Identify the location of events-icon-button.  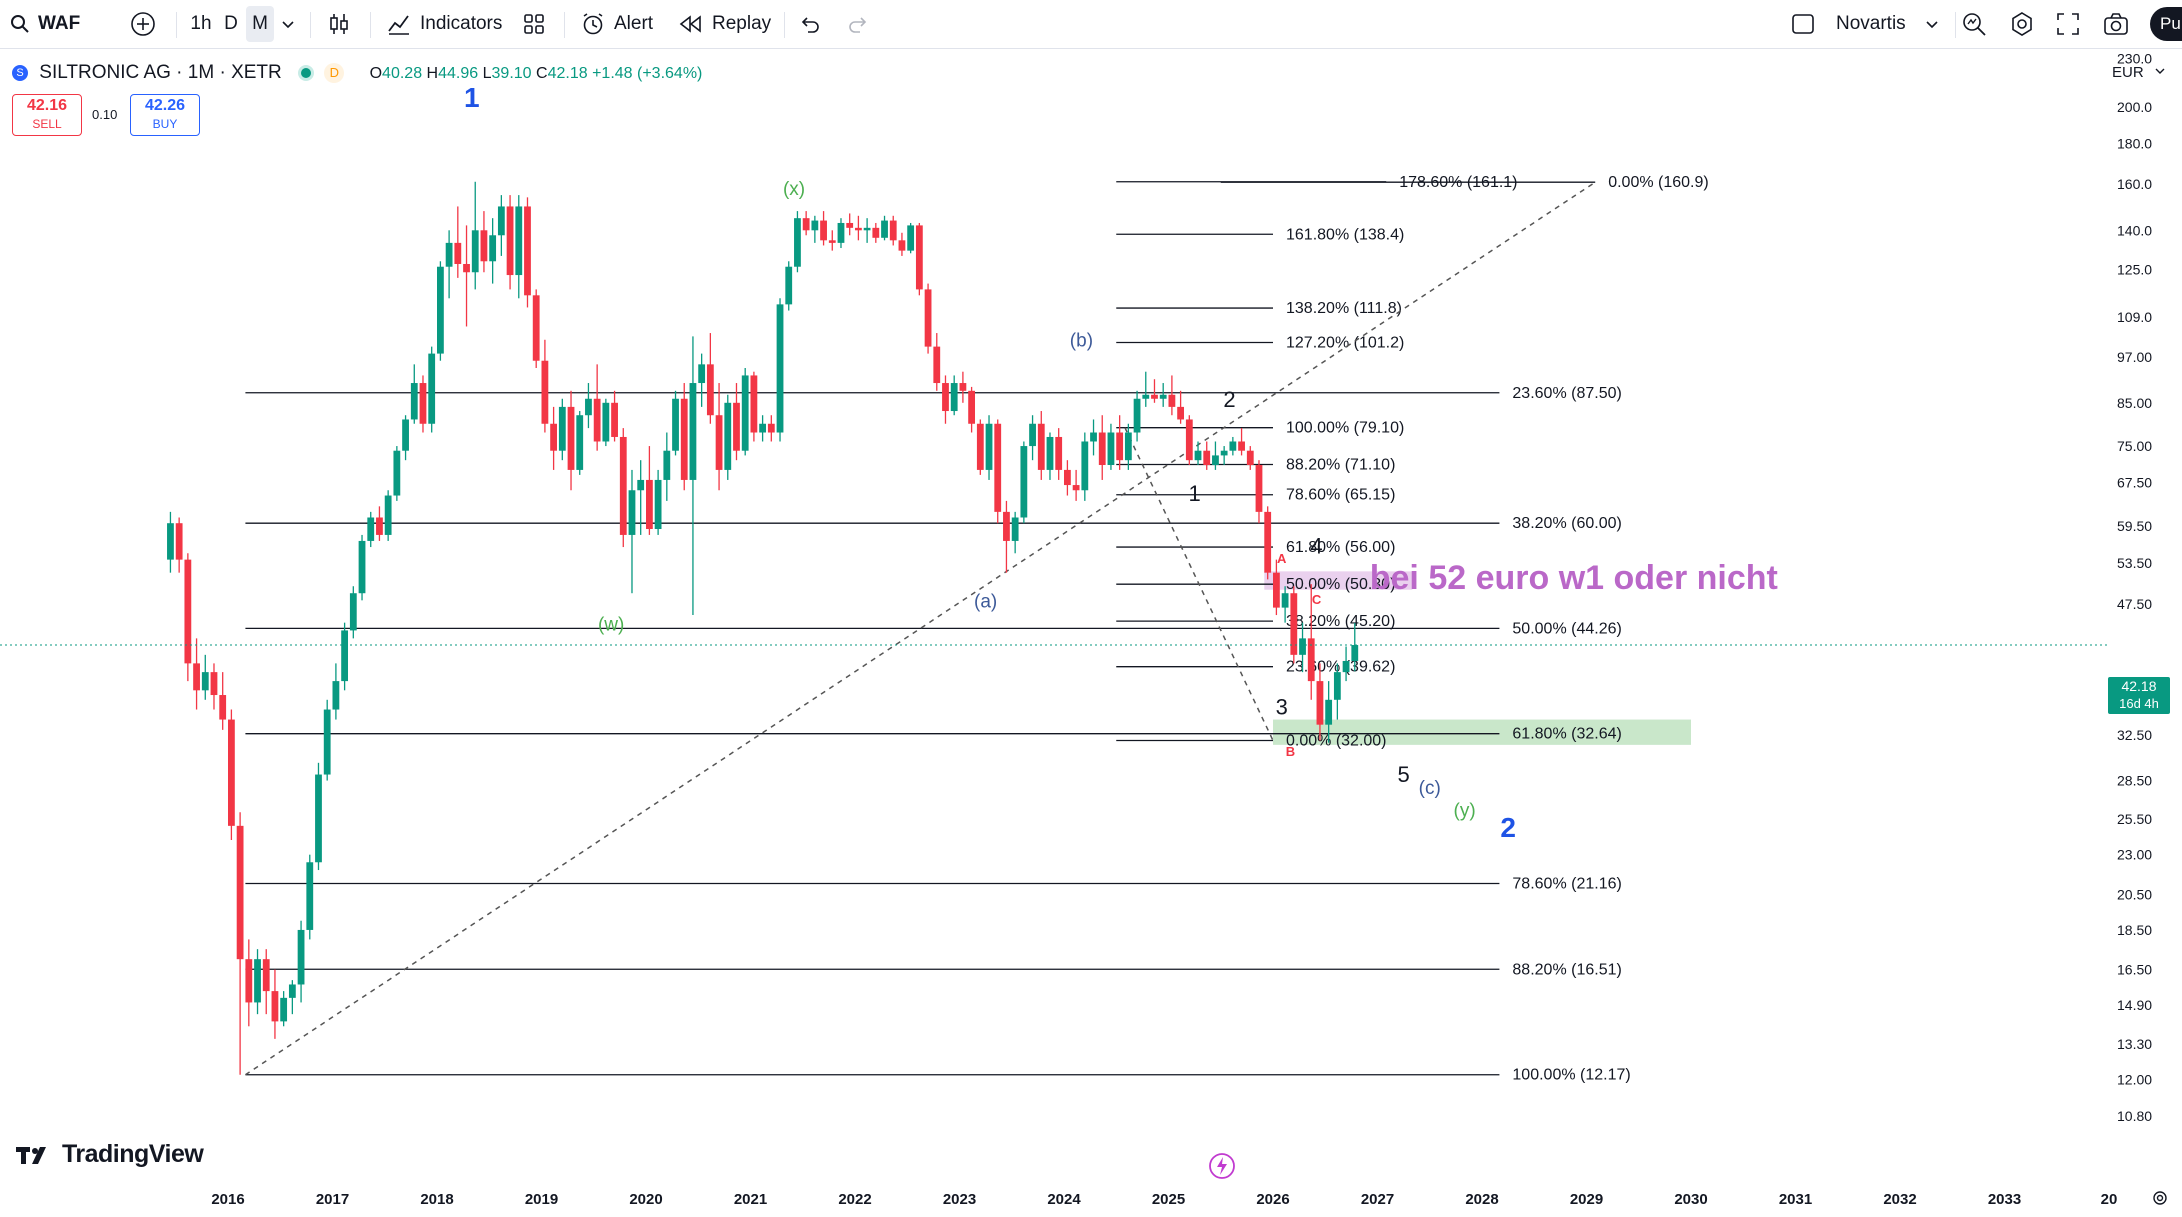
(1222, 1168).